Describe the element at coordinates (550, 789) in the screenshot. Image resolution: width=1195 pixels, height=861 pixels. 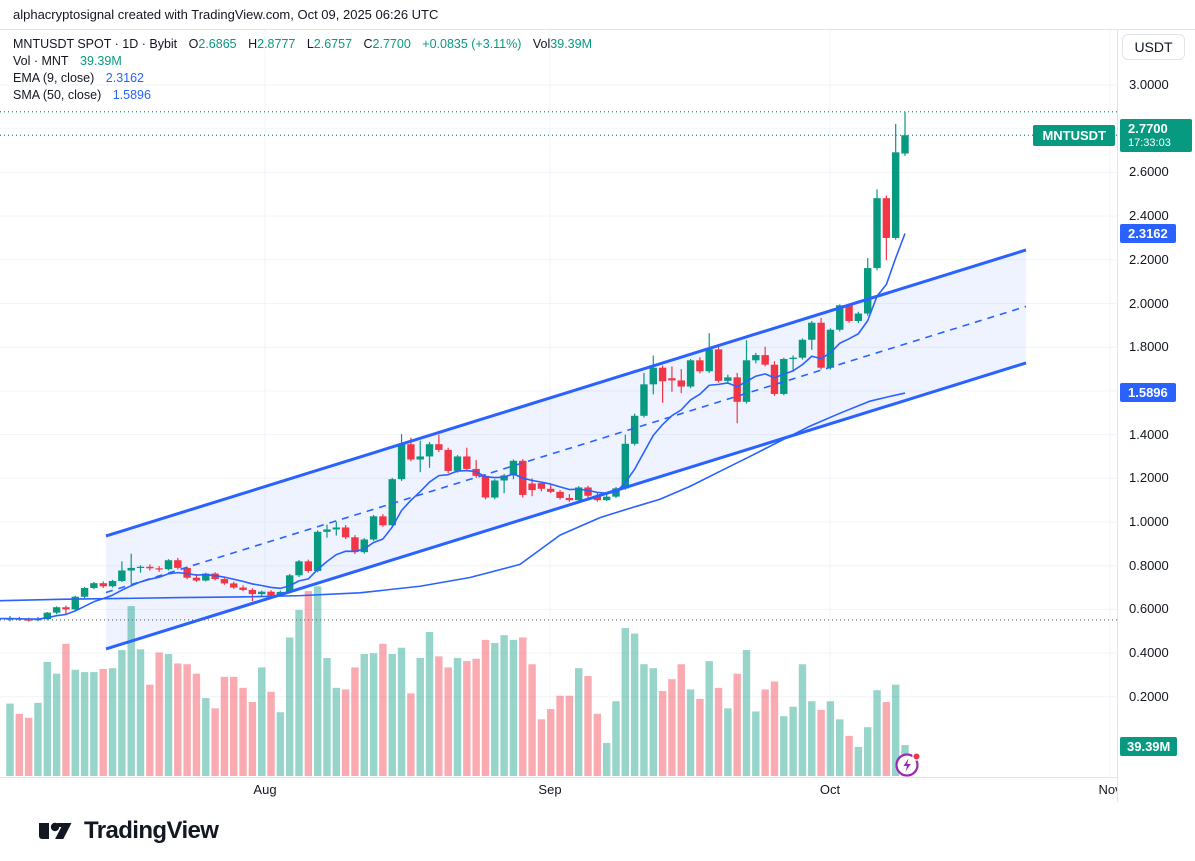
I see `time-tick-label: Sep` at that location.